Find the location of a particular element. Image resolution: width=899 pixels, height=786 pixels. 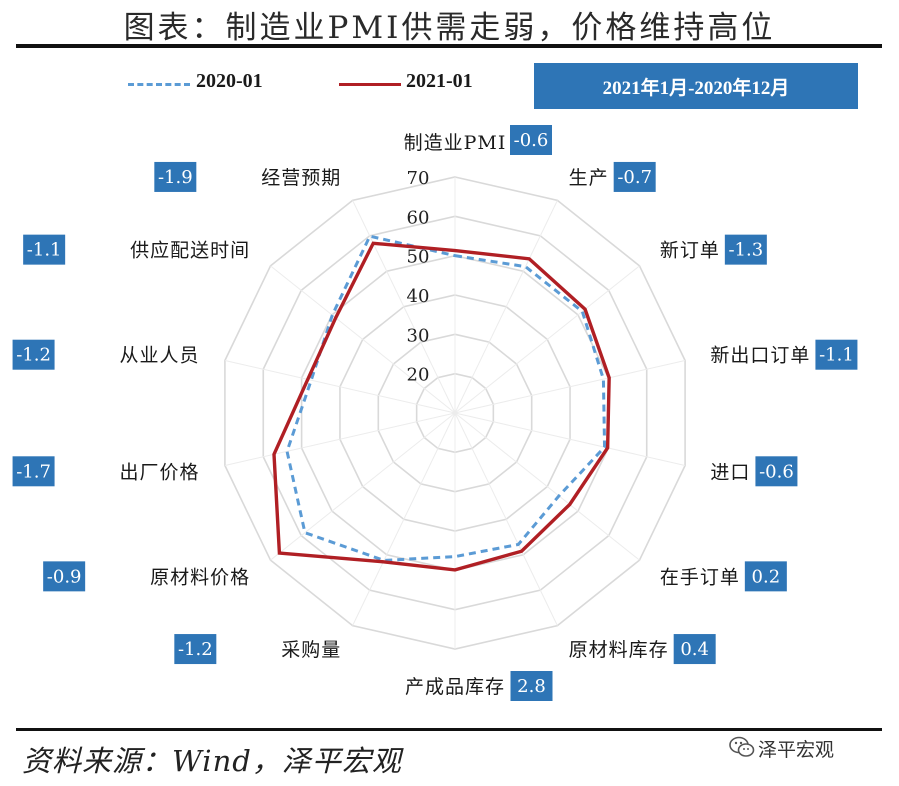

legend: 2020-01 2021-01 is located at coordinates (449, 84).